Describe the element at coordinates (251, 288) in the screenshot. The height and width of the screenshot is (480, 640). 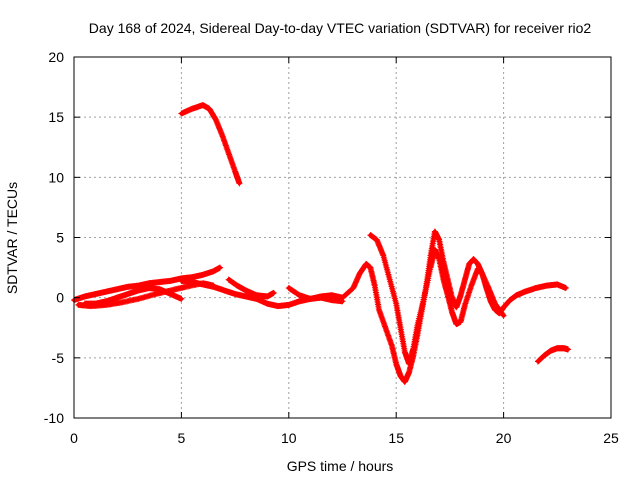
I see `series-arc-e` at that location.